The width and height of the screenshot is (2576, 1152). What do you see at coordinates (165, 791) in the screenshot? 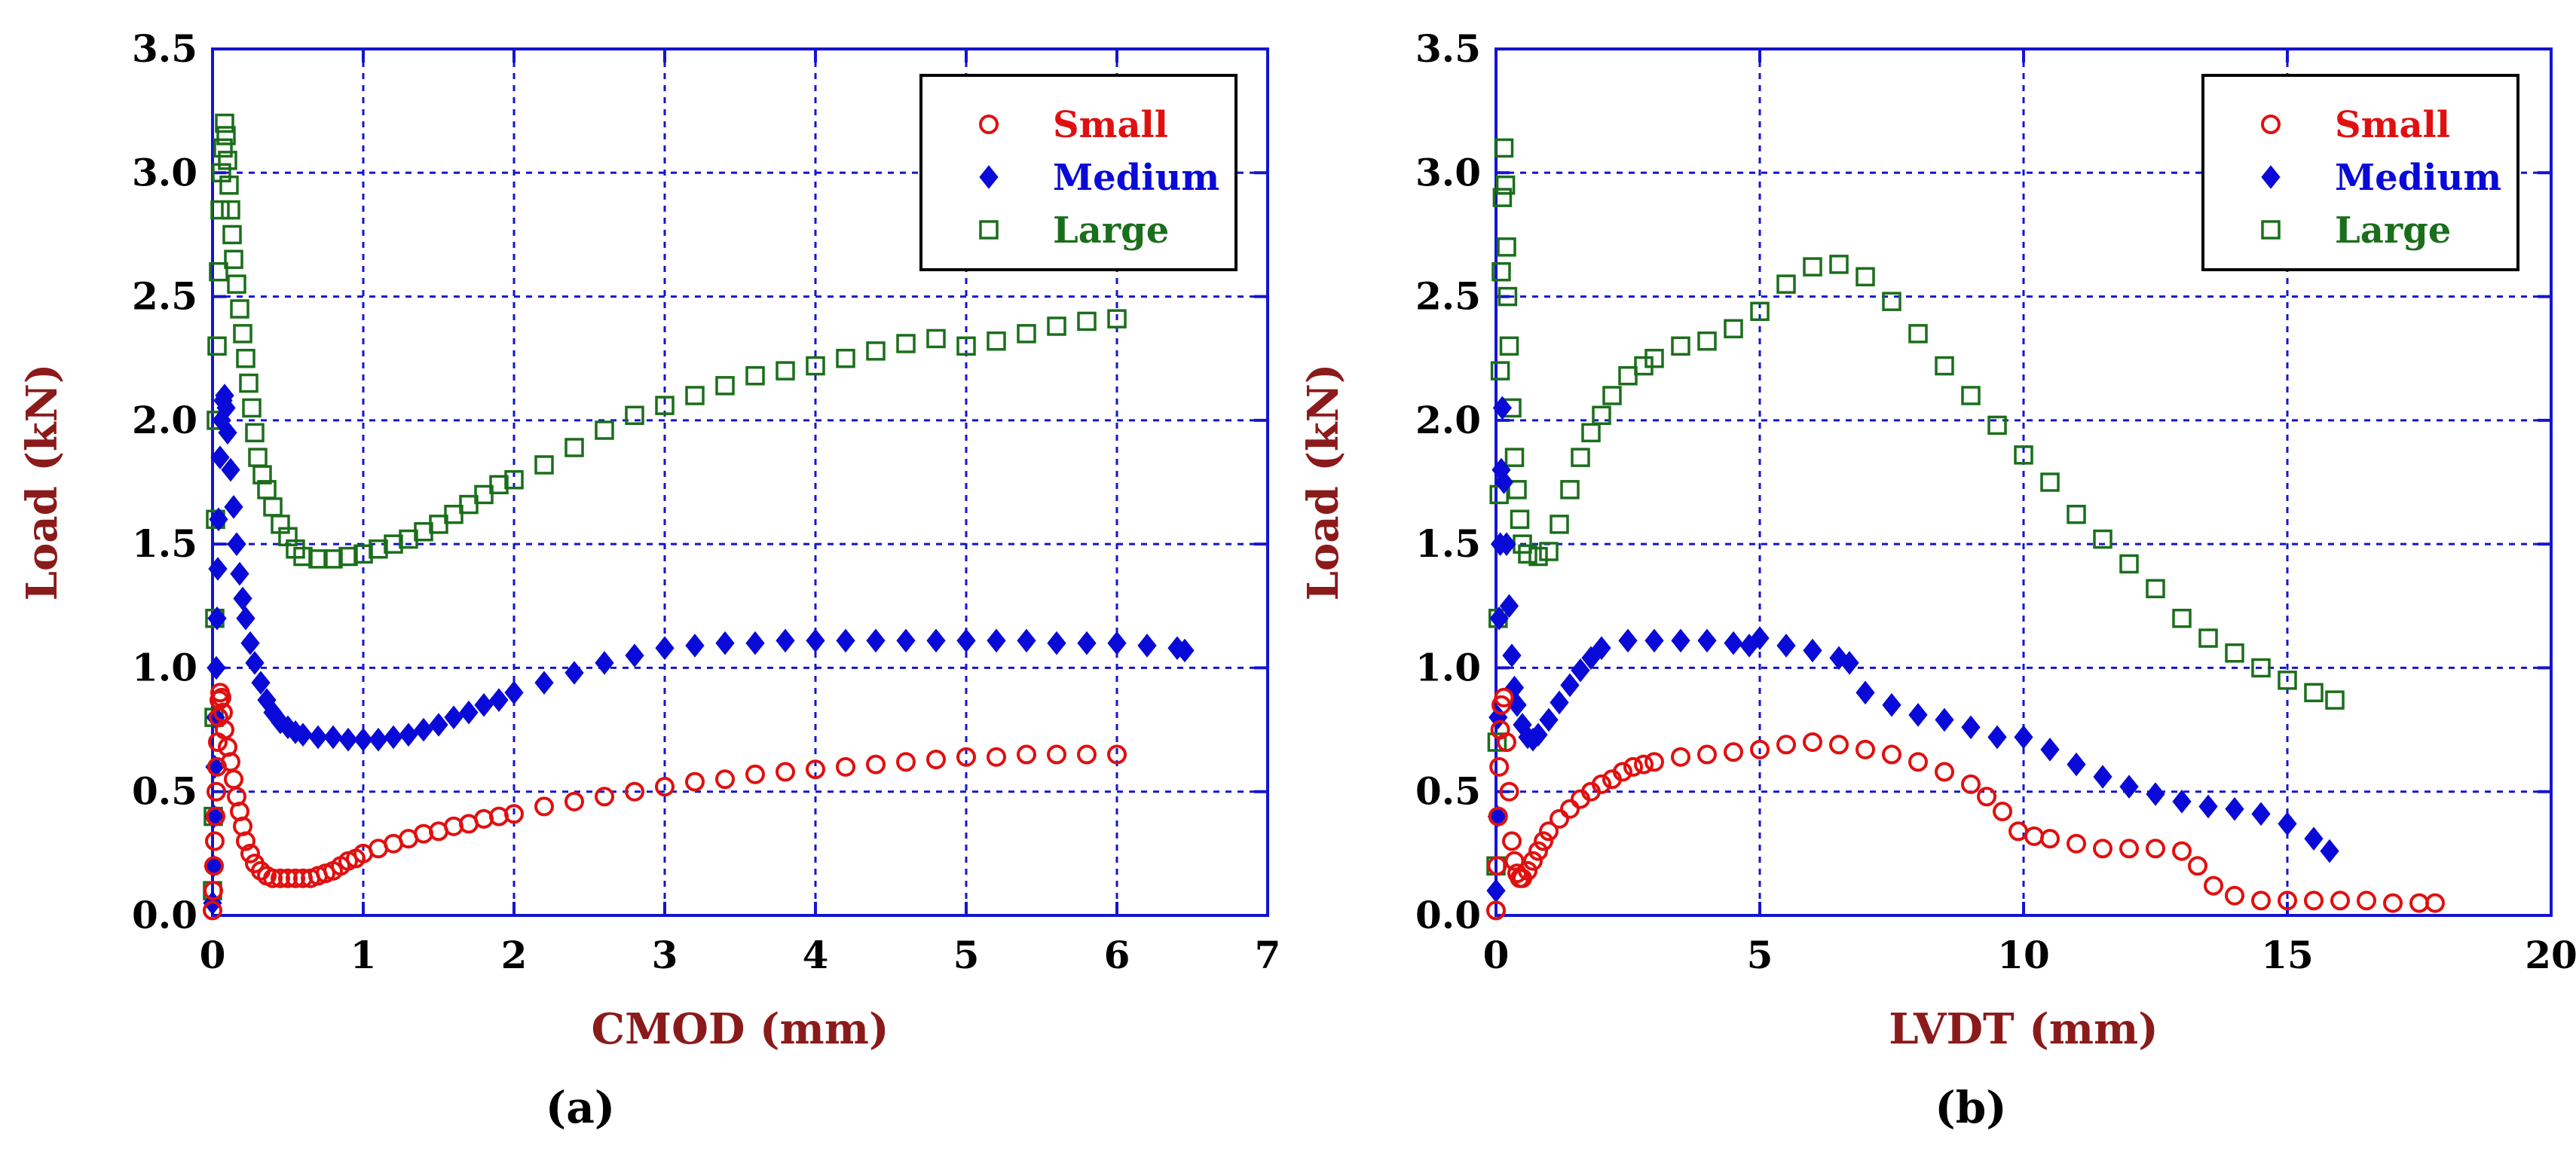
I see `y-tick-label: 0.5` at bounding box center [165, 791].